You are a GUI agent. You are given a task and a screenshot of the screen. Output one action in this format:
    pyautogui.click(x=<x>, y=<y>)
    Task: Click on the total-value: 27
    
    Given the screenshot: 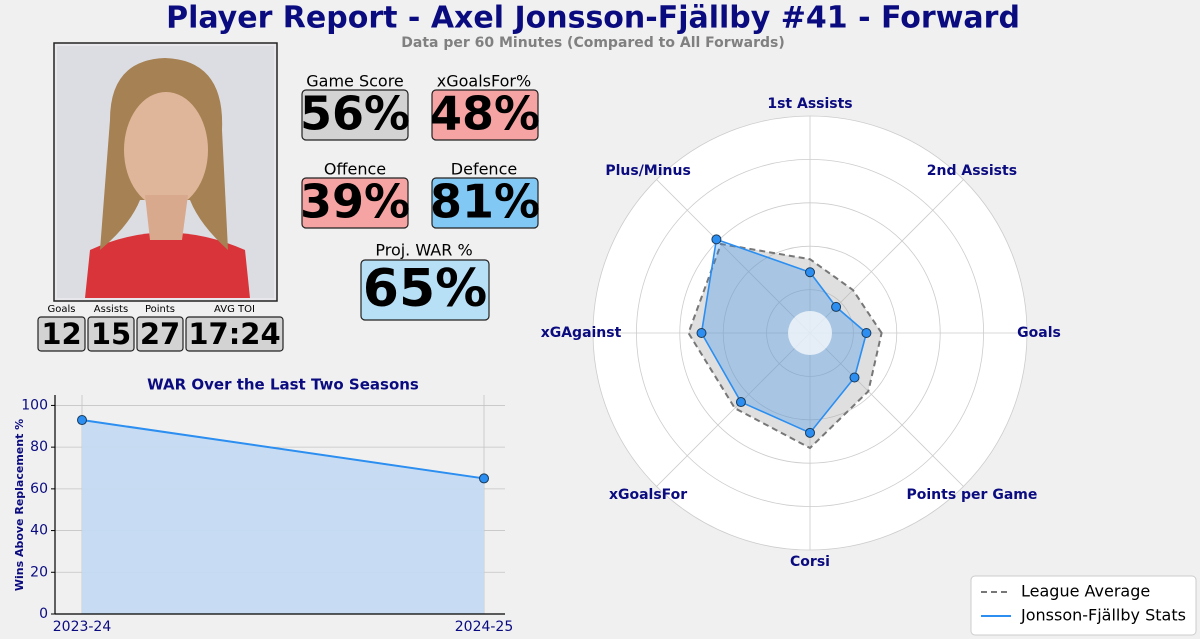 What is the action you would take?
    pyautogui.click(x=160, y=334)
    